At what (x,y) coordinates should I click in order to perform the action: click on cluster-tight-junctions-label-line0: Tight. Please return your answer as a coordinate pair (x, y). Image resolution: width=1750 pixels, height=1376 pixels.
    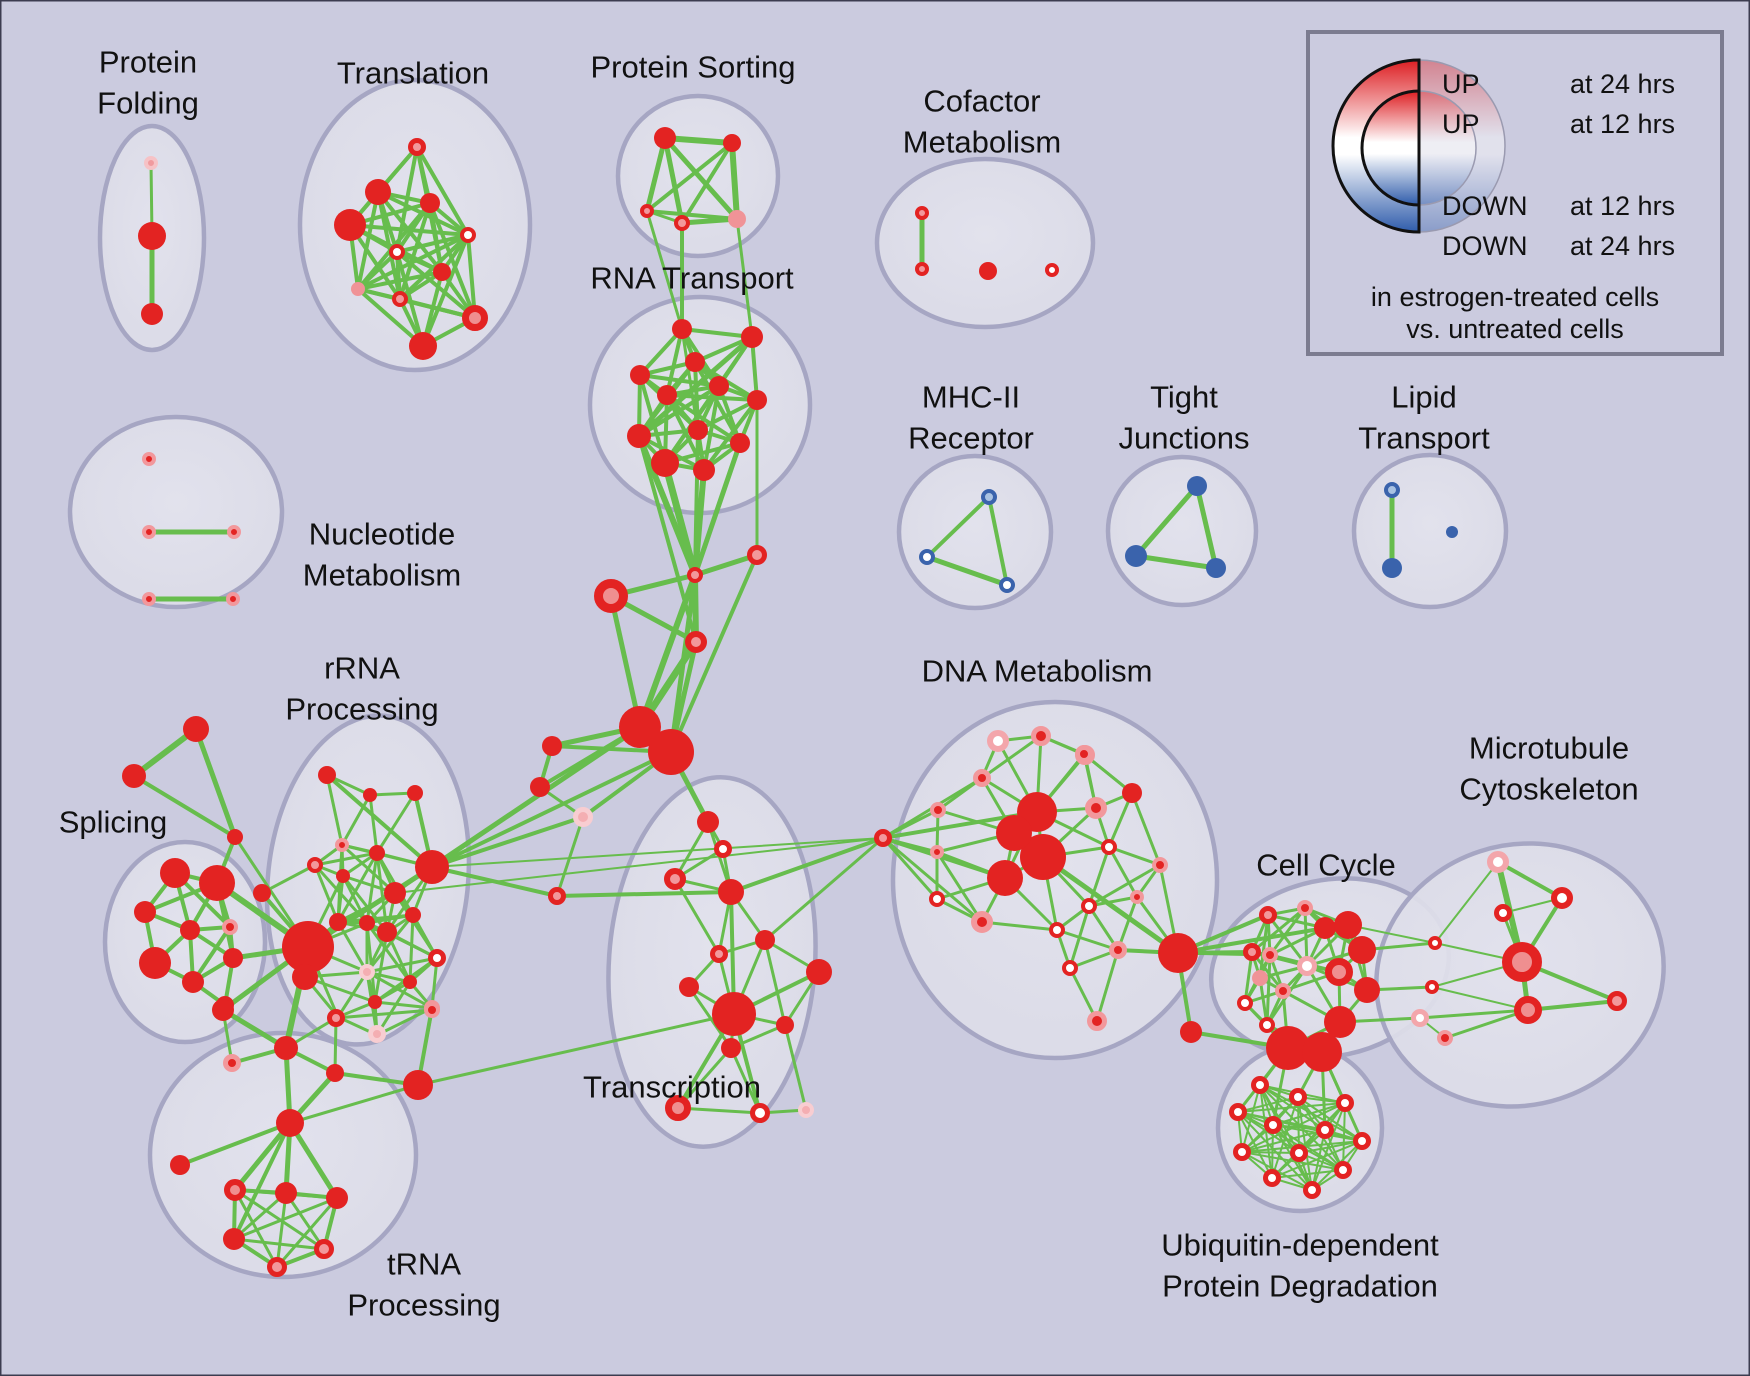
    Looking at the image, I should click on (1184, 397).